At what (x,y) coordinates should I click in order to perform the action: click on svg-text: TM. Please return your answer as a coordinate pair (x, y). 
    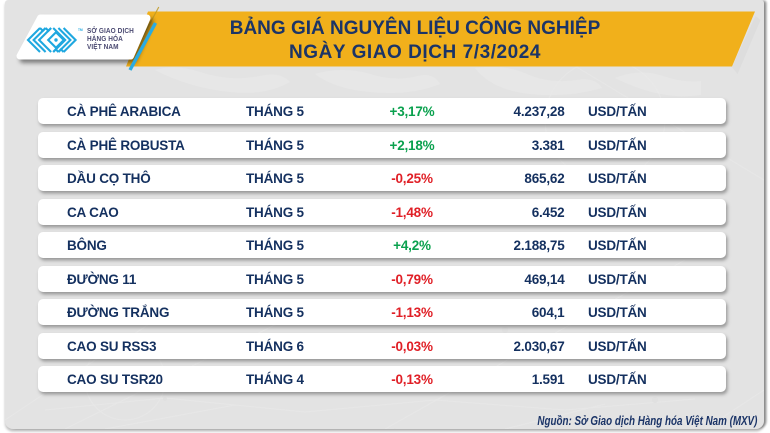
    Looking at the image, I should click on (80, 30).